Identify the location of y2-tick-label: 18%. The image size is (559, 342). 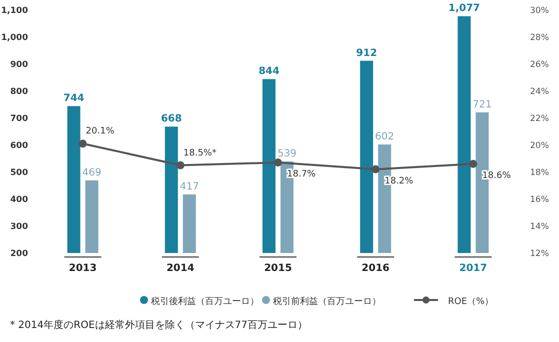
(539, 173).